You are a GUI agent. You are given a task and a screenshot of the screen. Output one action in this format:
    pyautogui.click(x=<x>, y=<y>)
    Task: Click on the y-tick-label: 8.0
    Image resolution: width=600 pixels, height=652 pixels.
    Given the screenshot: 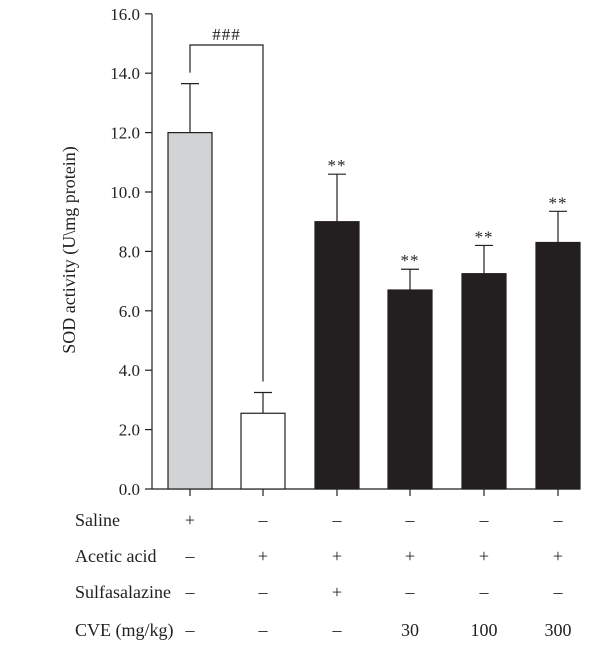 What is the action you would take?
    pyautogui.click(x=129, y=251)
    